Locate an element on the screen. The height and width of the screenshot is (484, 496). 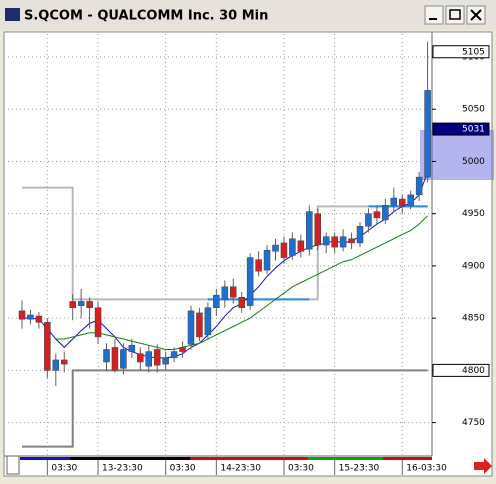
scroll-box is located at coordinates (13, 465).